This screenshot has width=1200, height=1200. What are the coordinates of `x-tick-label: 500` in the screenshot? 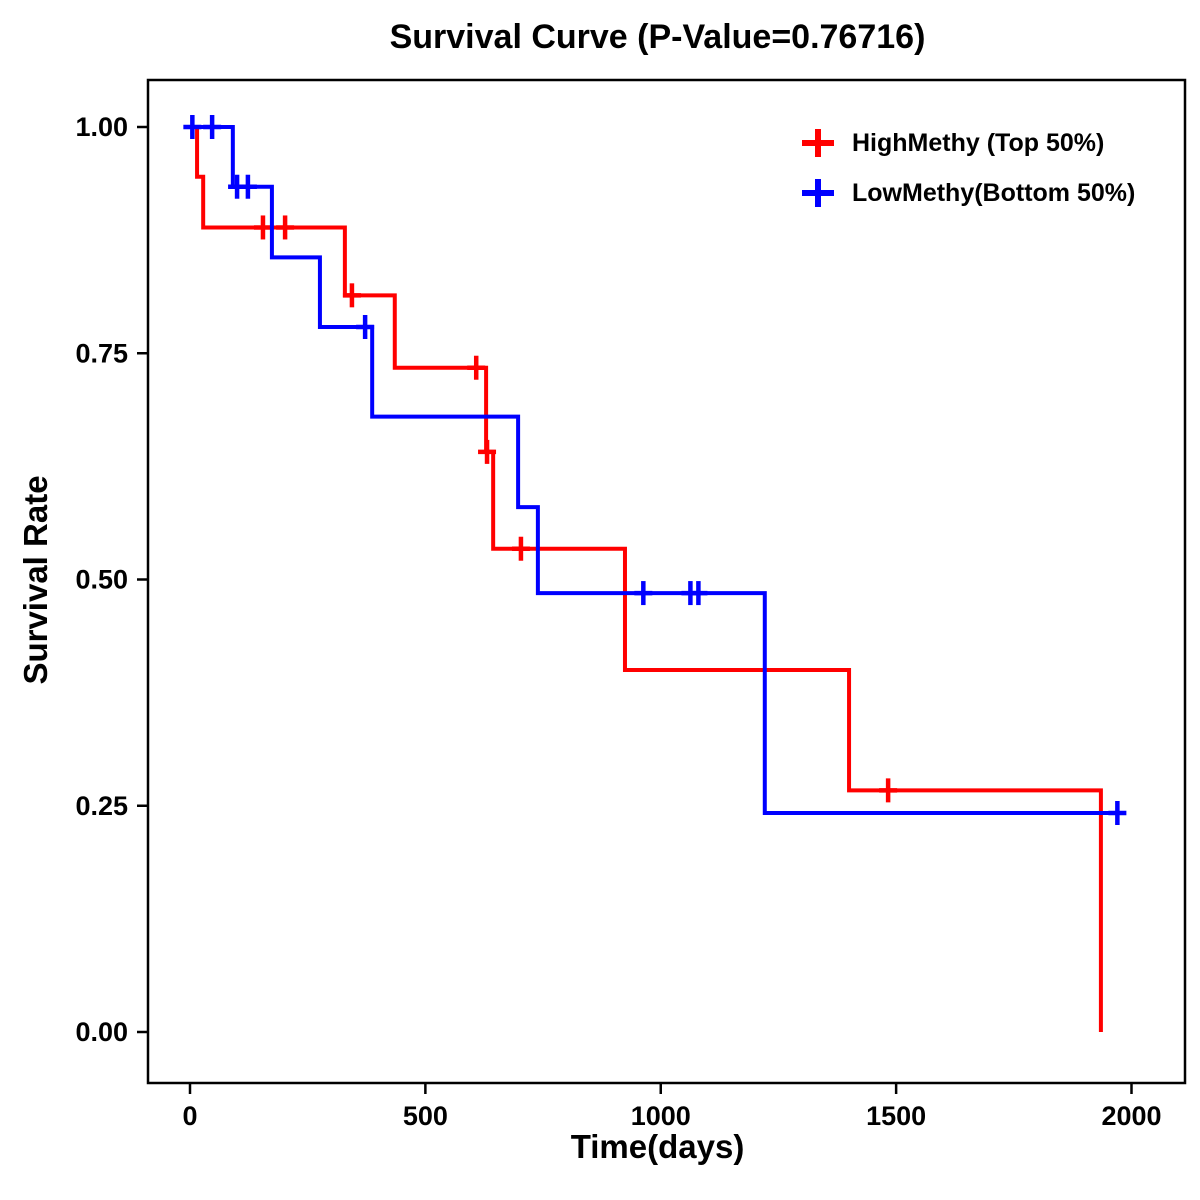 It's located at (425, 1116).